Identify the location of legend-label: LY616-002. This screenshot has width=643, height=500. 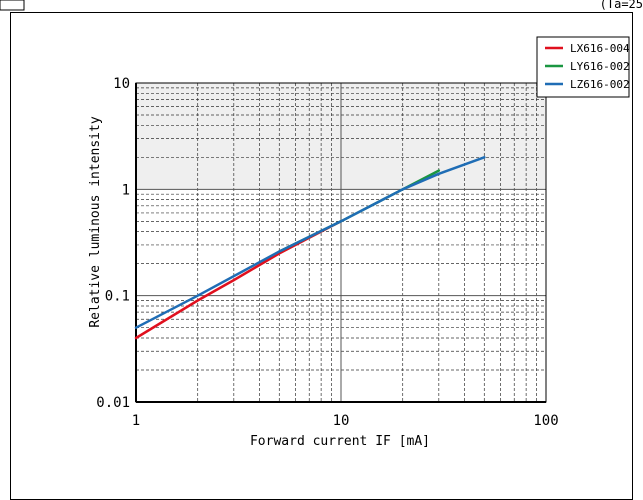
(600, 66).